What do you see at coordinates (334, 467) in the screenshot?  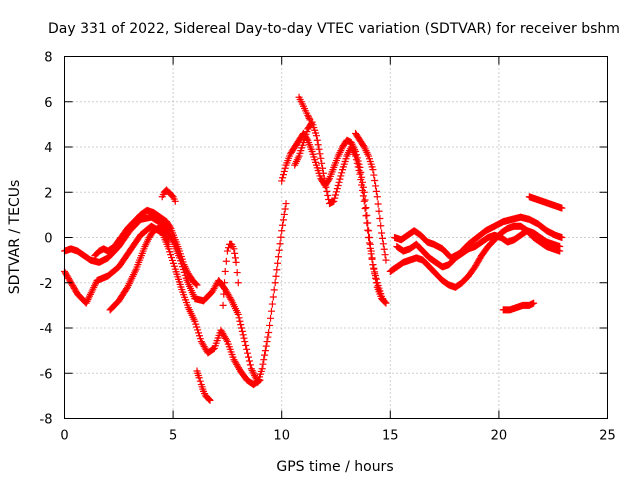 I see `x-axis-title: GPS time / hours` at bounding box center [334, 467].